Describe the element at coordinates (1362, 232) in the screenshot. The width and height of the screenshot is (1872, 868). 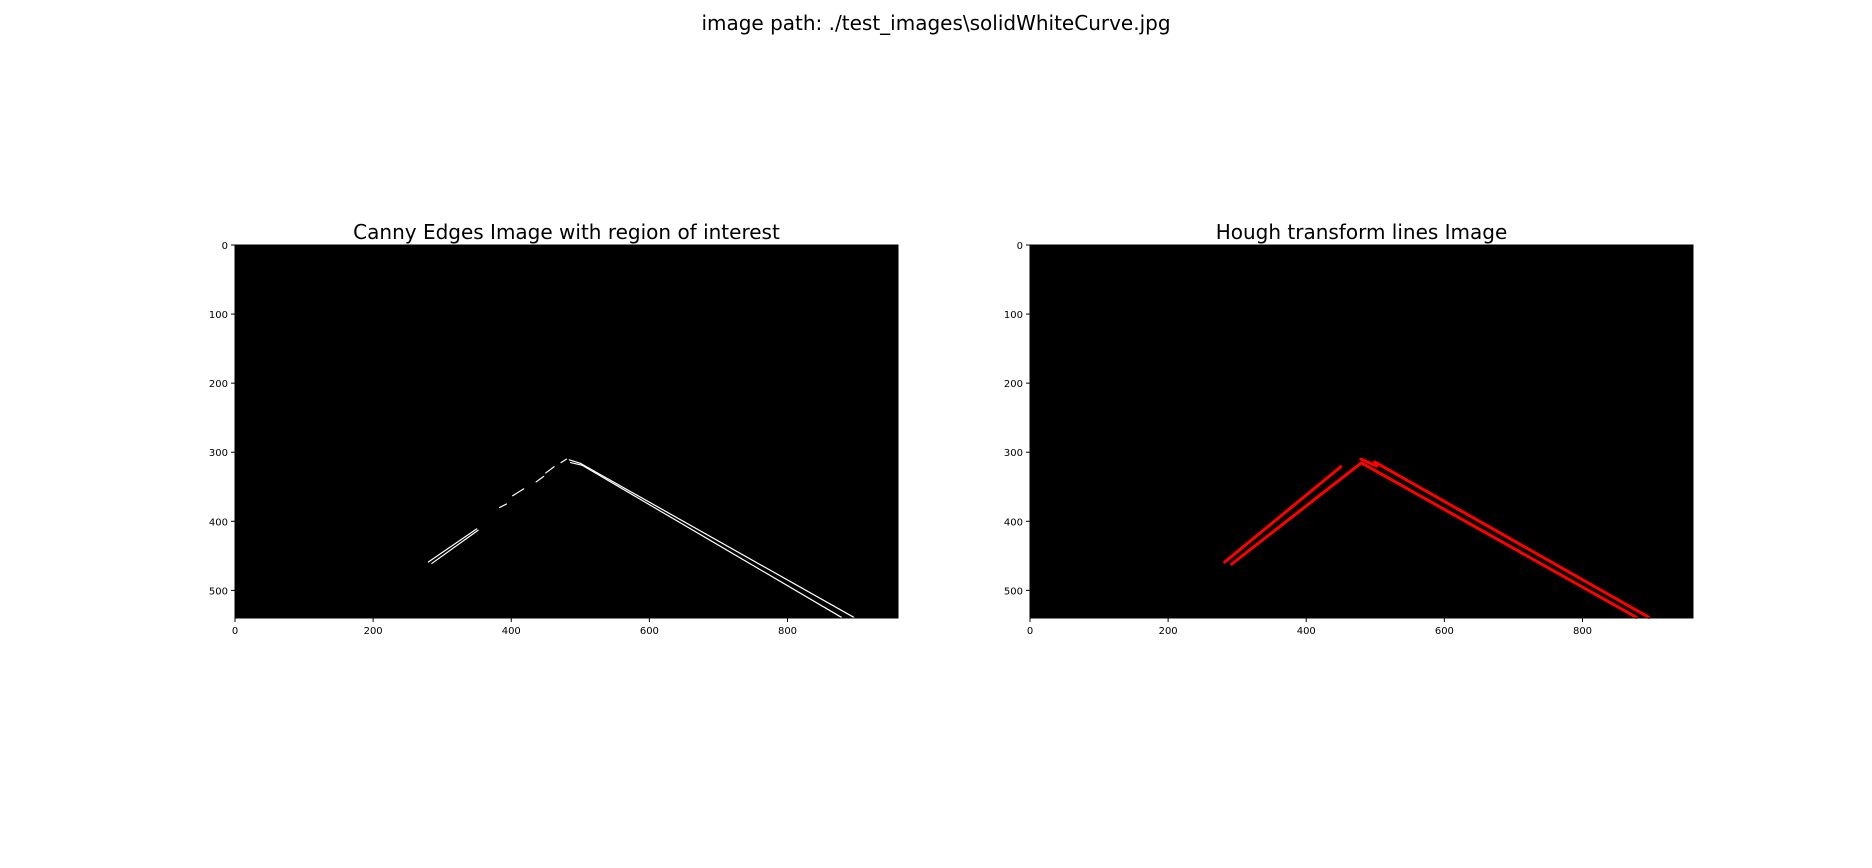
I see `panel-title: Hough transform lines Image` at that location.